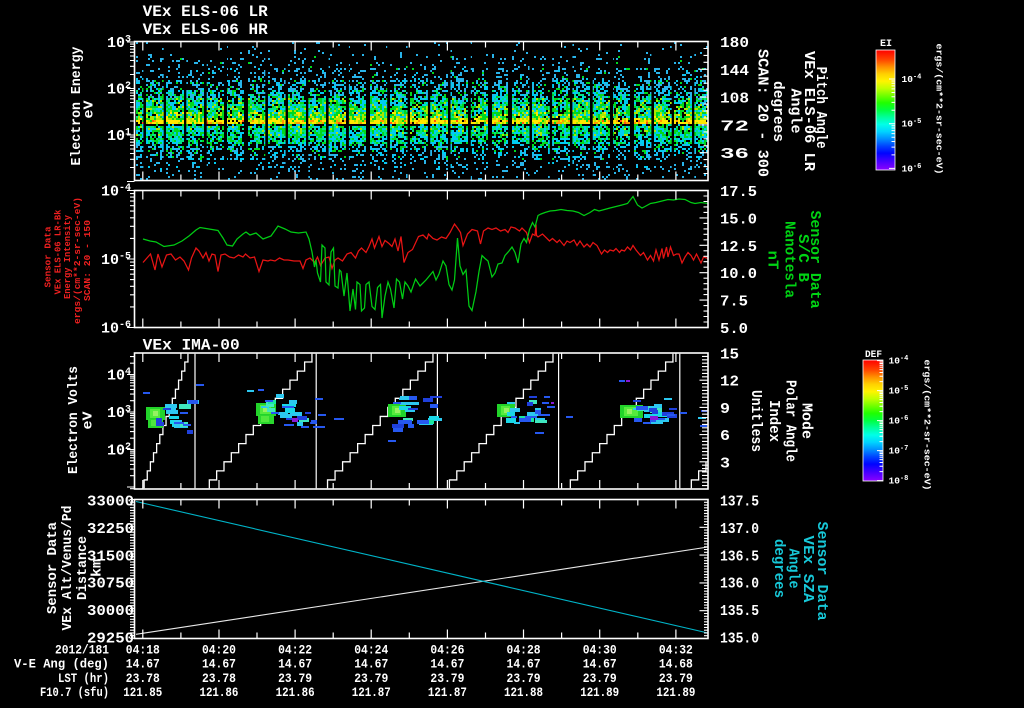  I want to click on svg-text: 32250, so click(110, 529).